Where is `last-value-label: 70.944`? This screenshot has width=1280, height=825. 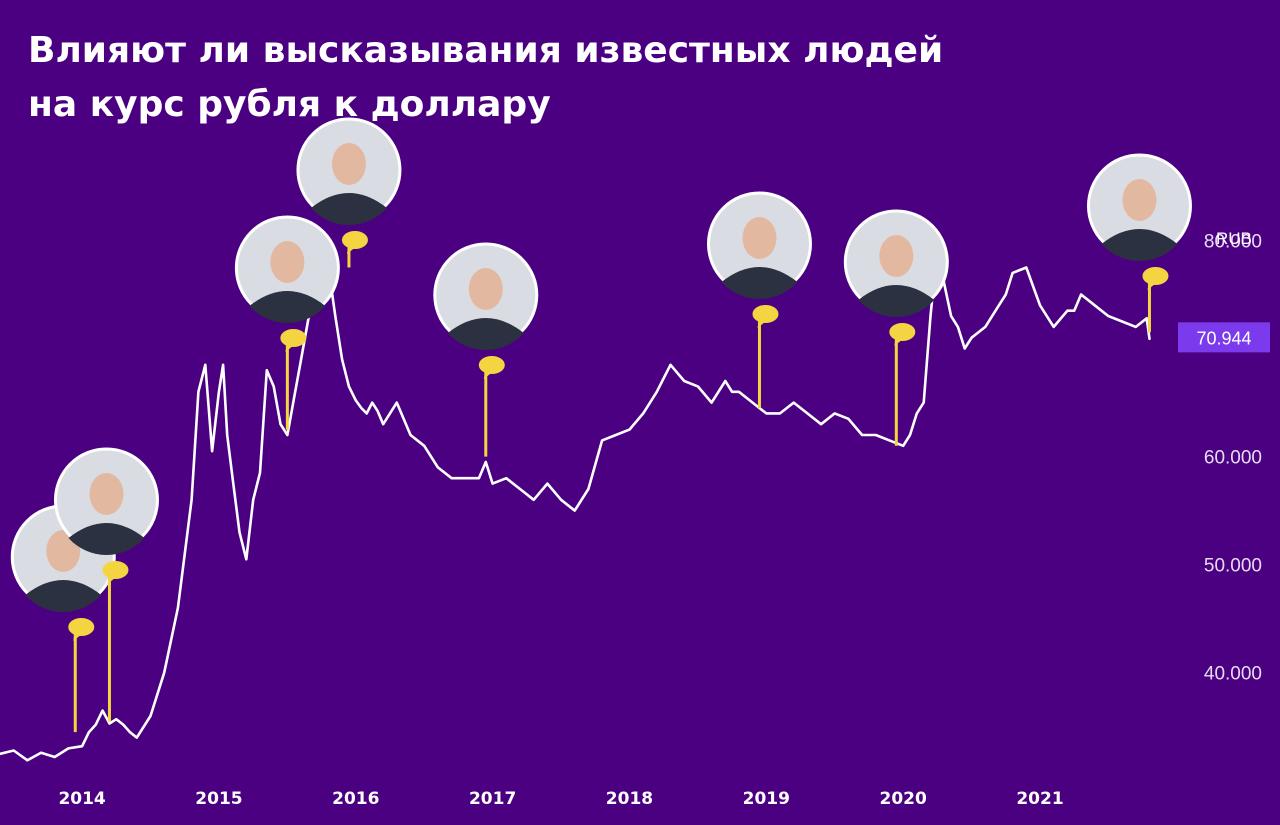 last-value-label: 70.944 is located at coordinates (1223, 338).